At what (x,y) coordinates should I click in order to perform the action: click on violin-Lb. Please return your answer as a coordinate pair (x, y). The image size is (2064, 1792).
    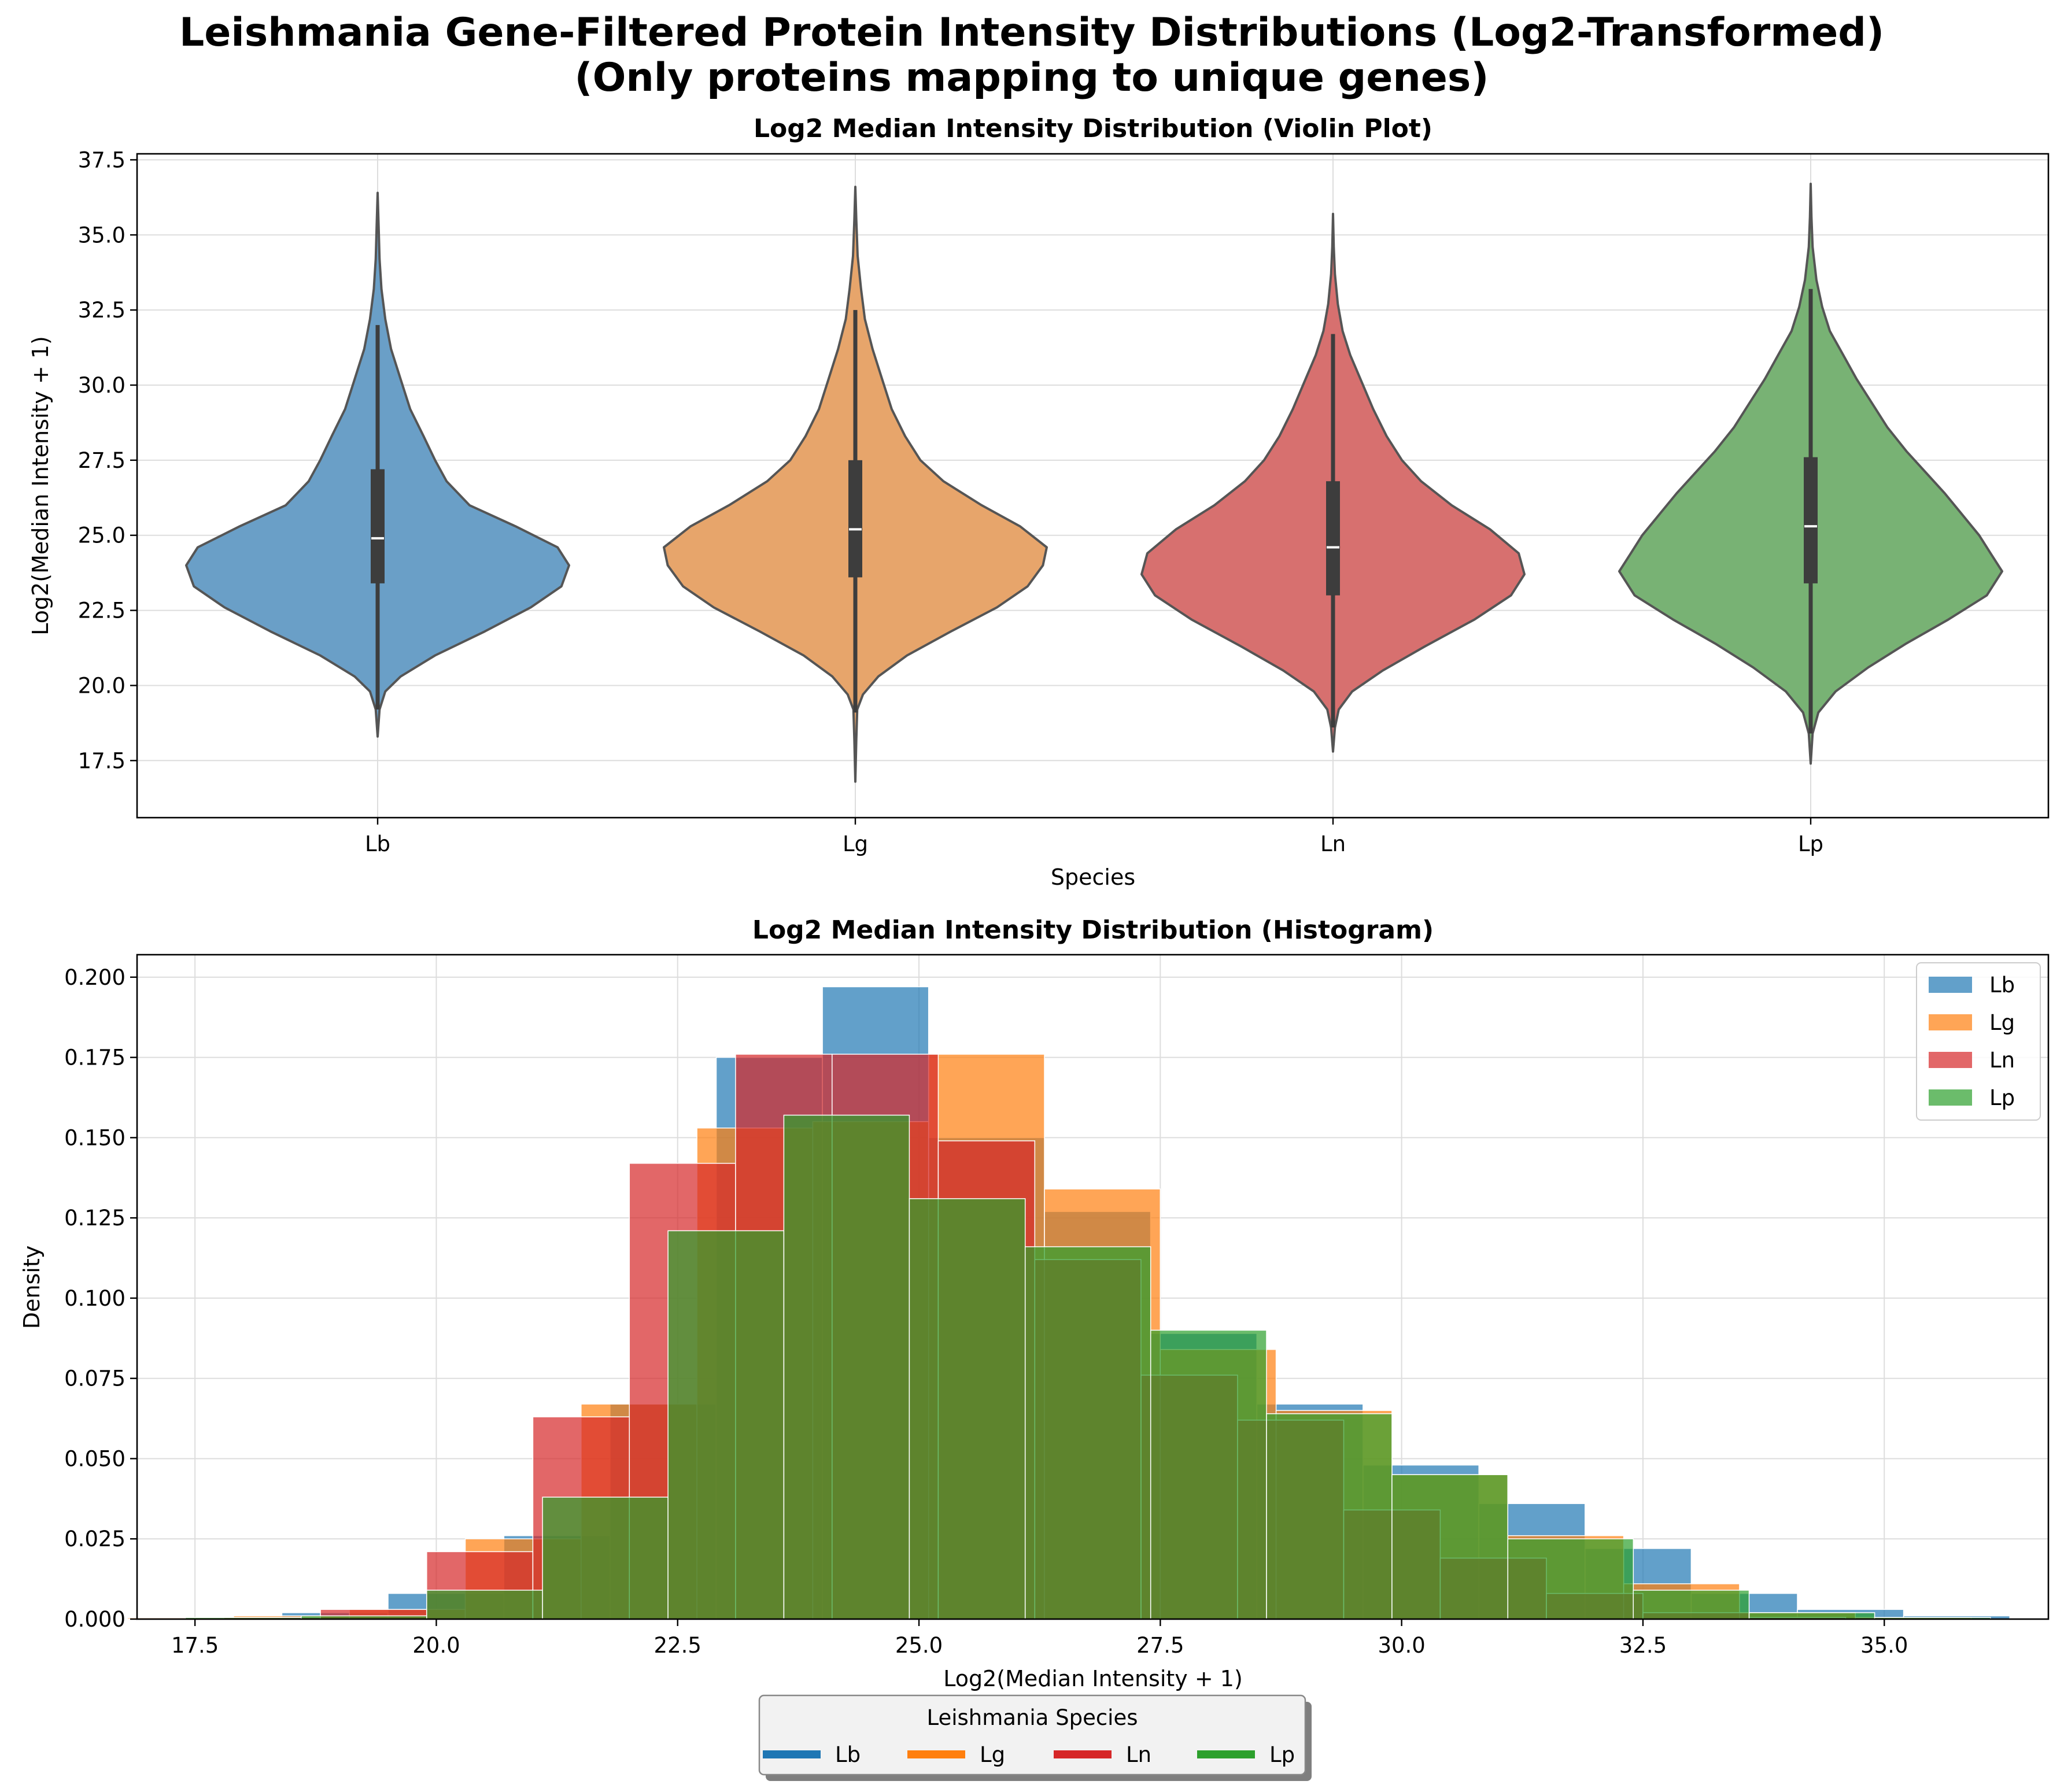
    Looking at the image, I should click on (377, 464).